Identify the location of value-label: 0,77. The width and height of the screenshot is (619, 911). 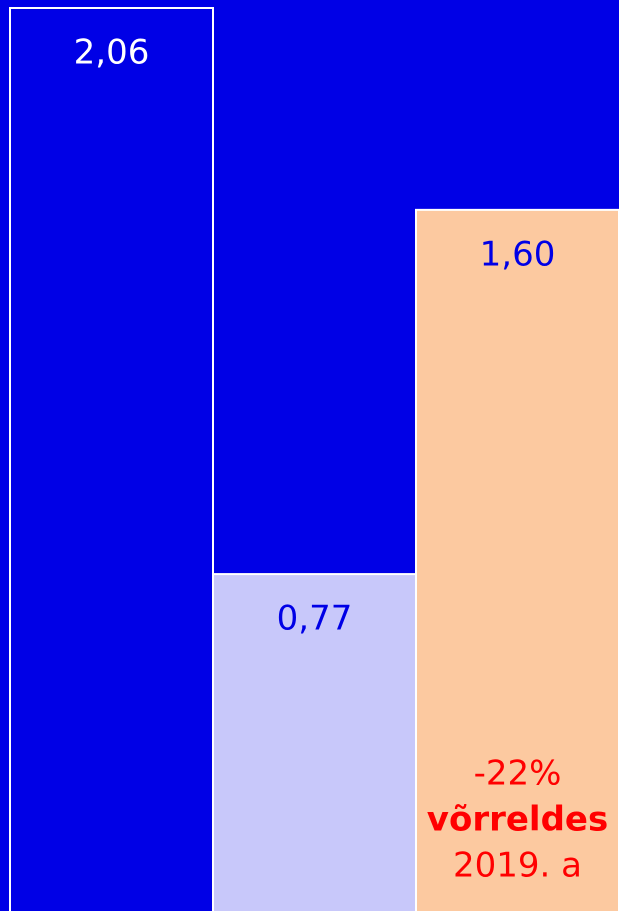
(315, 619).